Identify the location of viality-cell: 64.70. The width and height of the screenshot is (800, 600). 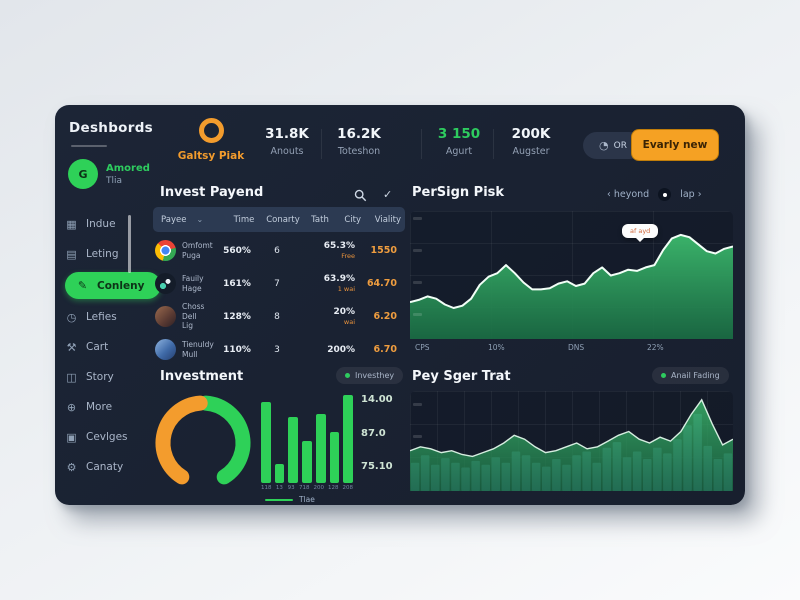
(381, 283).